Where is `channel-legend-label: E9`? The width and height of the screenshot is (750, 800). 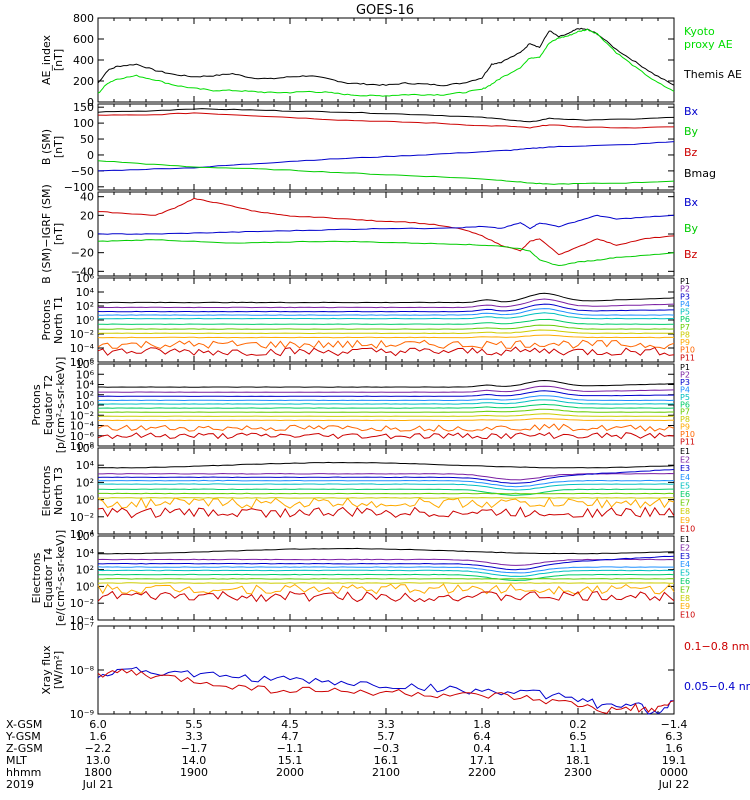 channel-legend-label: E9 is located at coordinates (685, 520).